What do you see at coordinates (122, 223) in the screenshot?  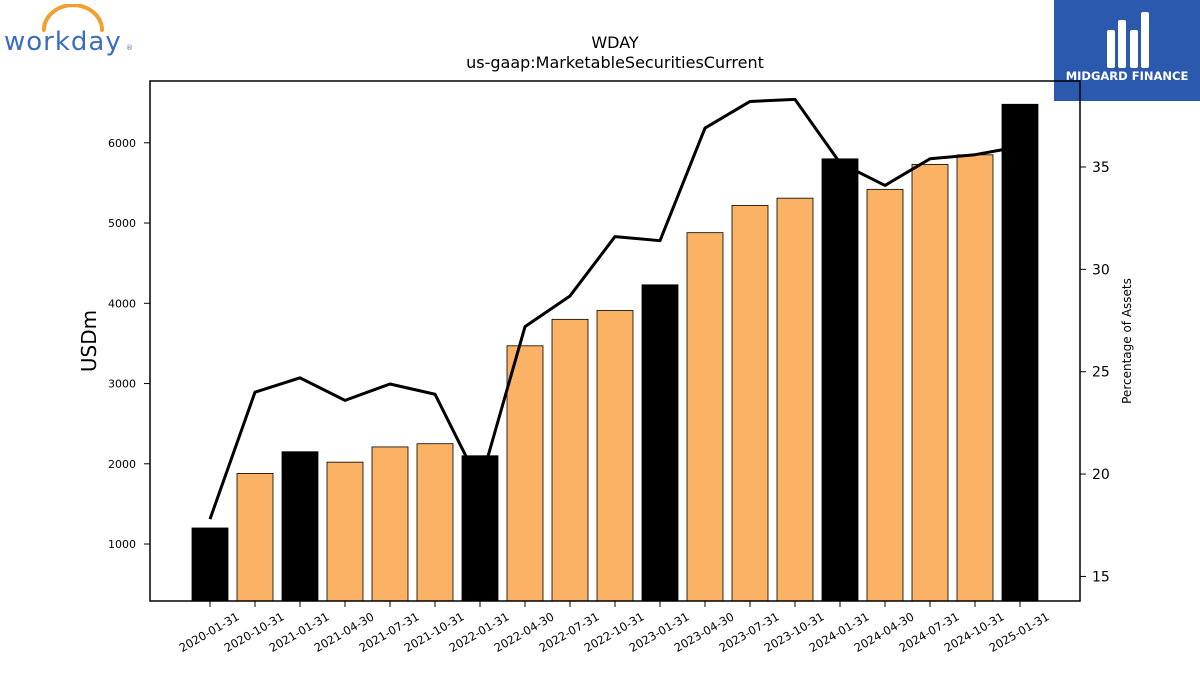 I see `y-tick-label: 5000` at bounding box center [122, 223].